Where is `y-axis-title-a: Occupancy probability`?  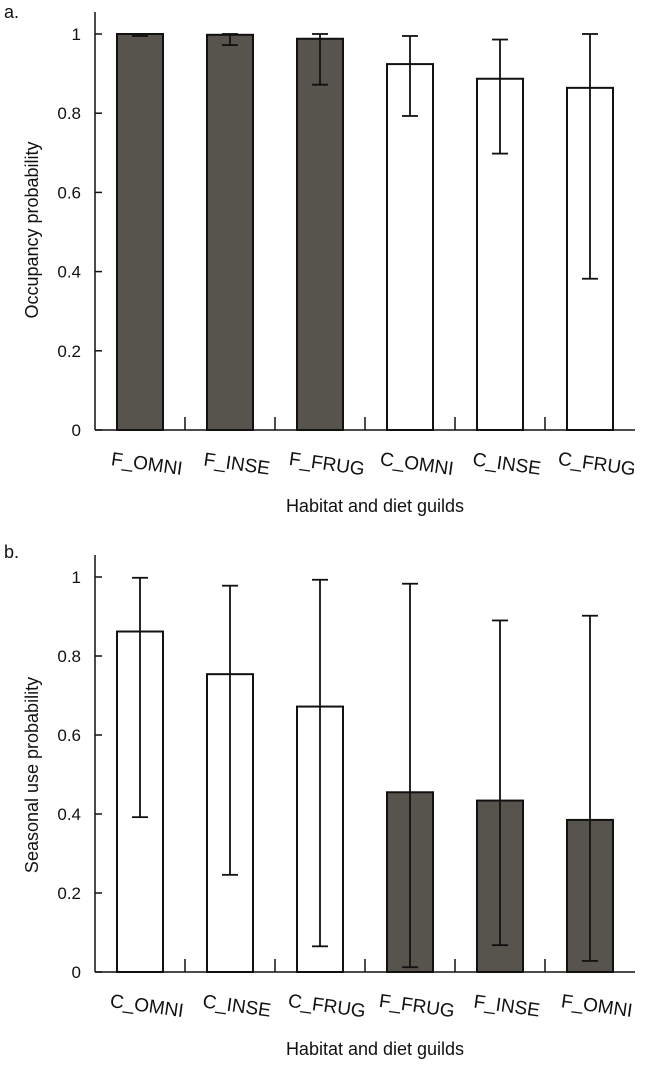 y-axis-title-a: Occupancy probability is located at coordinates (32, 229).